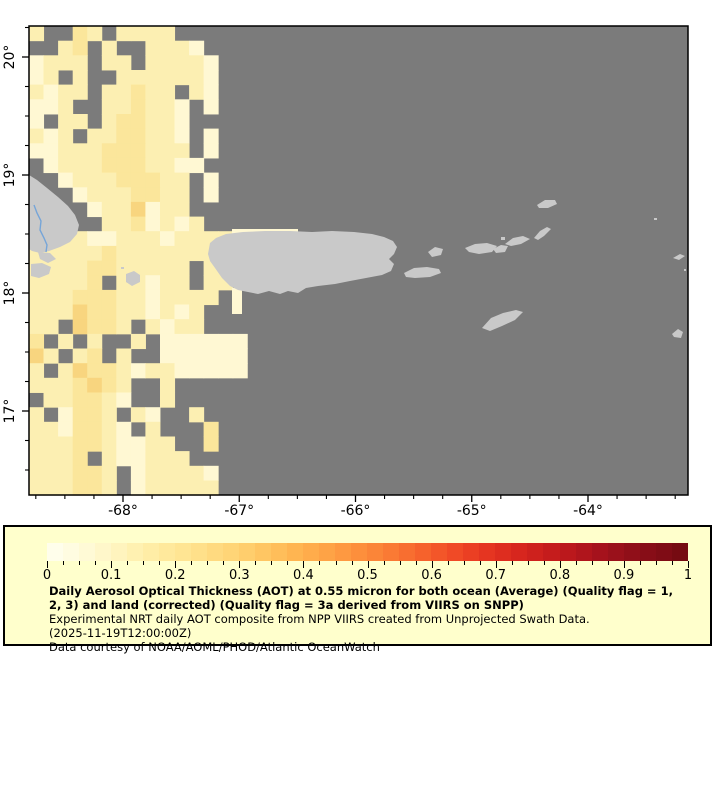  I want to click on island-saona, so click(41, 270).